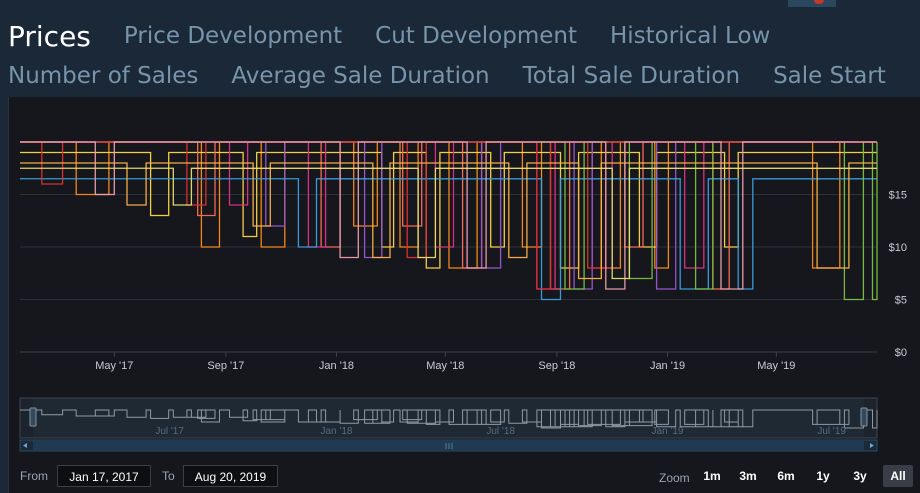 This screenshot has height=493, width=920. What do you see at coordinates (49, 36) in the screenshot?
I see `tab-prices: Prices` at bounding box center [49, 36].